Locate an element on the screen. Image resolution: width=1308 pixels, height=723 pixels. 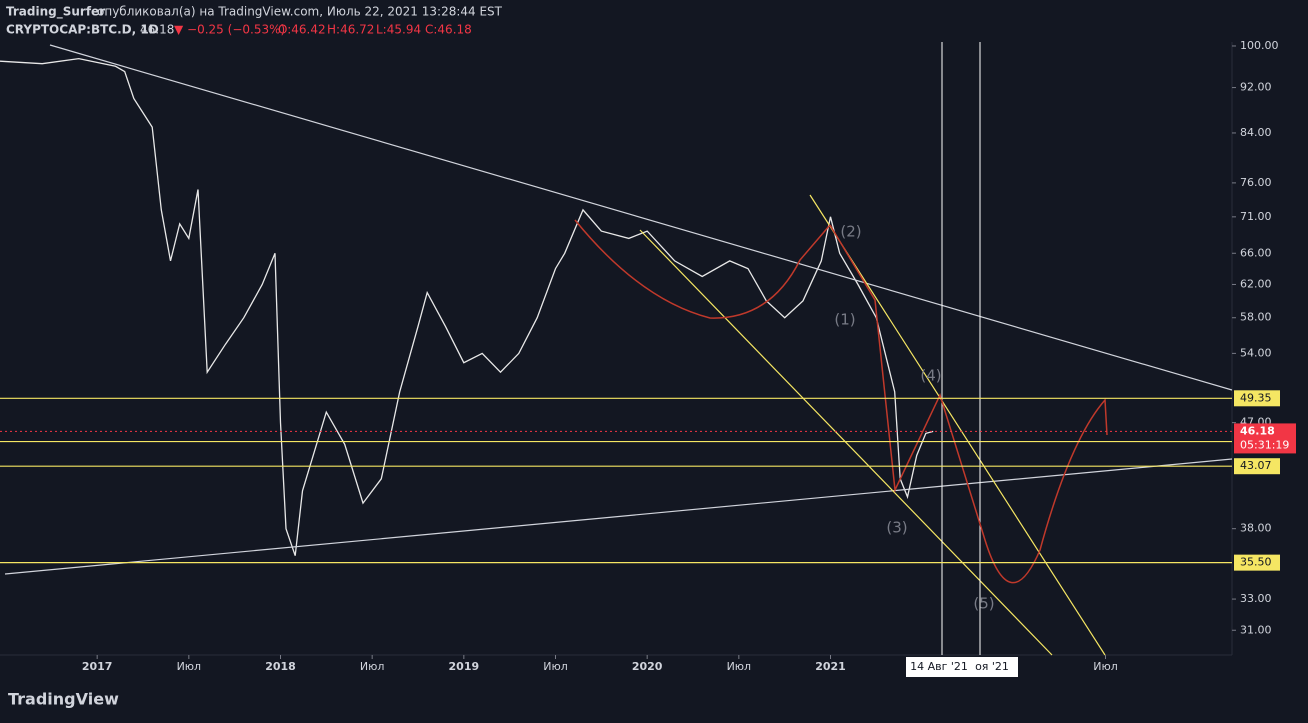
y-tick-label: 54.00 is located at coordinates (1256, 352).